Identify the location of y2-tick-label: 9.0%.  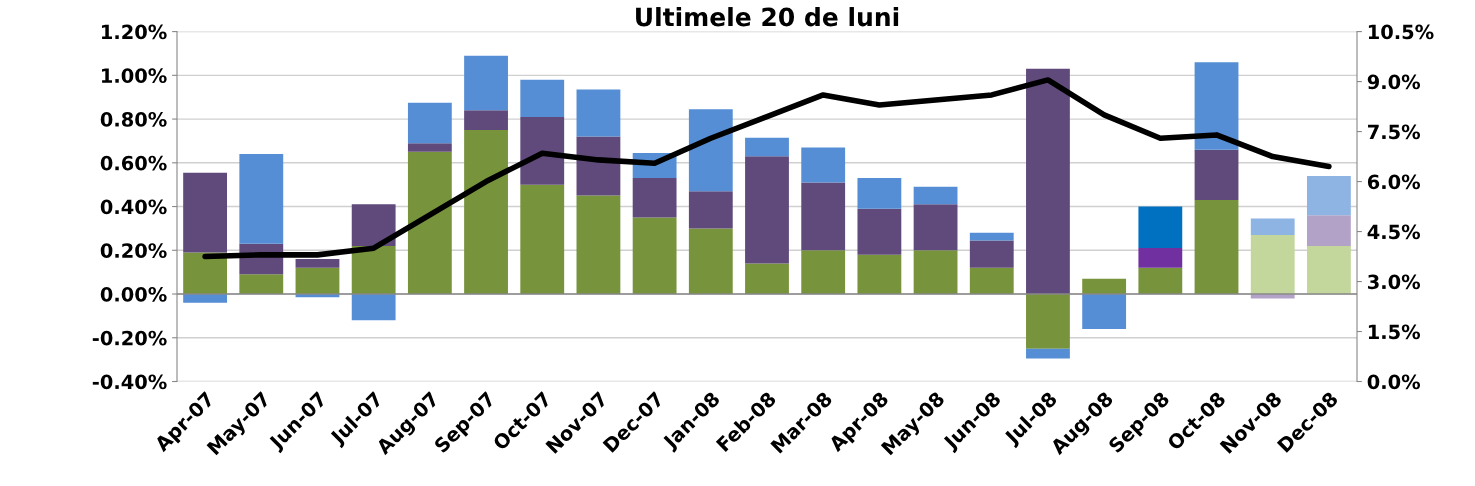
(1394, 82).